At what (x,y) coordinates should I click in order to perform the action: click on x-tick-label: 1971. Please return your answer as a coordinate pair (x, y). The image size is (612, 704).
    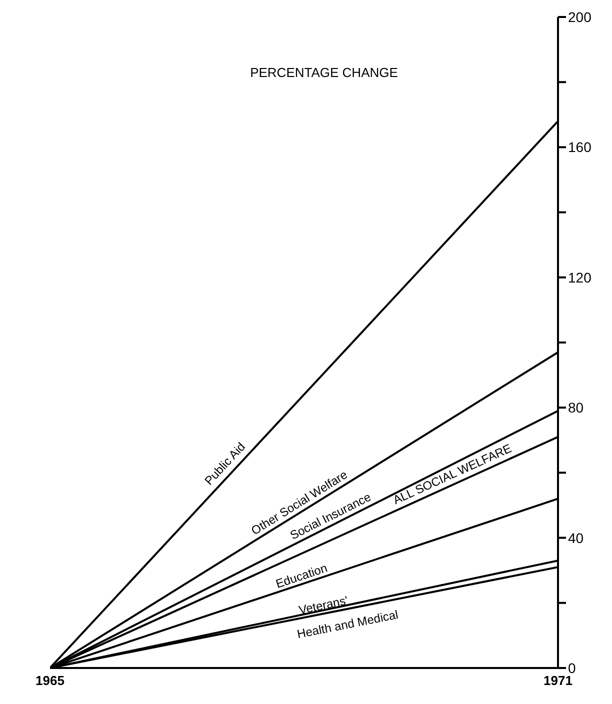
    Looking at the image, I should click on (558, 680).